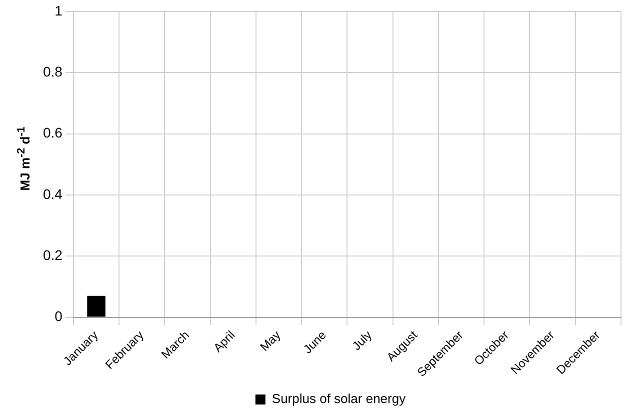 This screenshot has width=627, height=416. Describe the element at coordinates (339, 398) in the screenshot. I see `legend-label: Surplus of solar energy` at that location.